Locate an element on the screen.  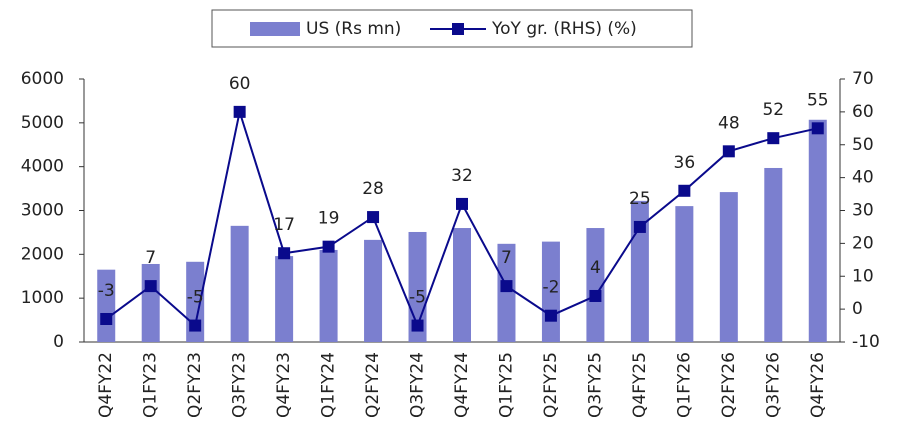
data-label: 32 is located at coordinates (462, 176).